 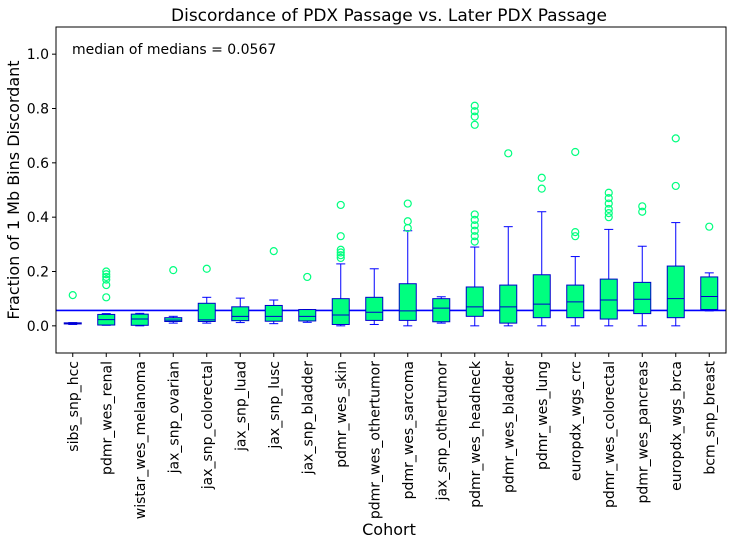 What do you see at coordinates (13, 189) in the screenshot?
I see `y-axis-label: Fraction of 1 Mb Bins Discordant` at bounding box center [13, 189].